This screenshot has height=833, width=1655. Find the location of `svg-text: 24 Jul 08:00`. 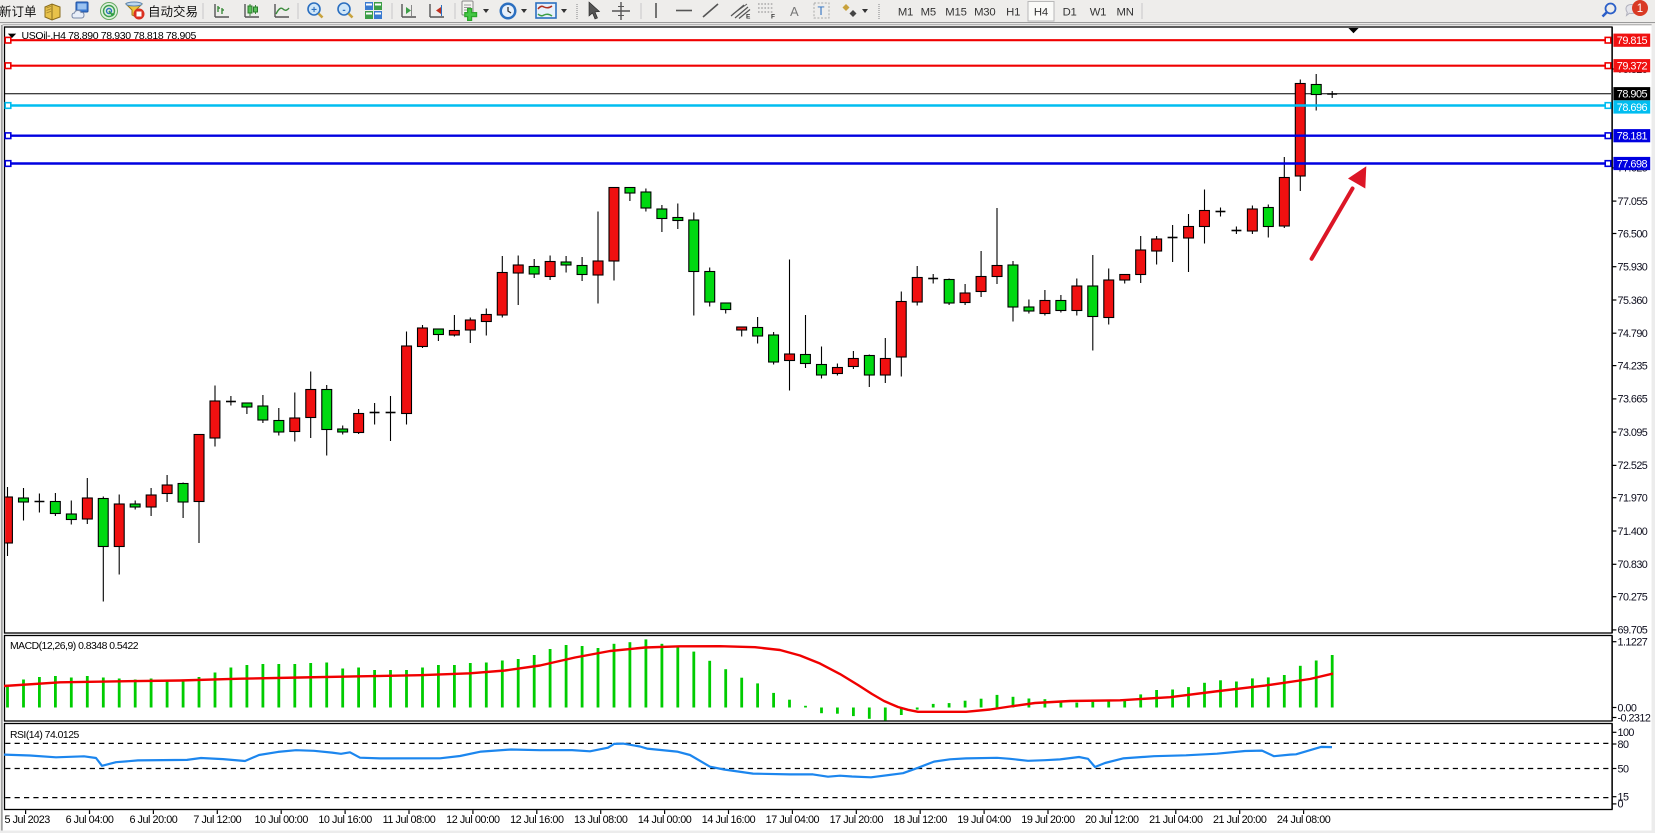

svg-text: 24 Jul 08:00 is located at coordinates (1304, 820).